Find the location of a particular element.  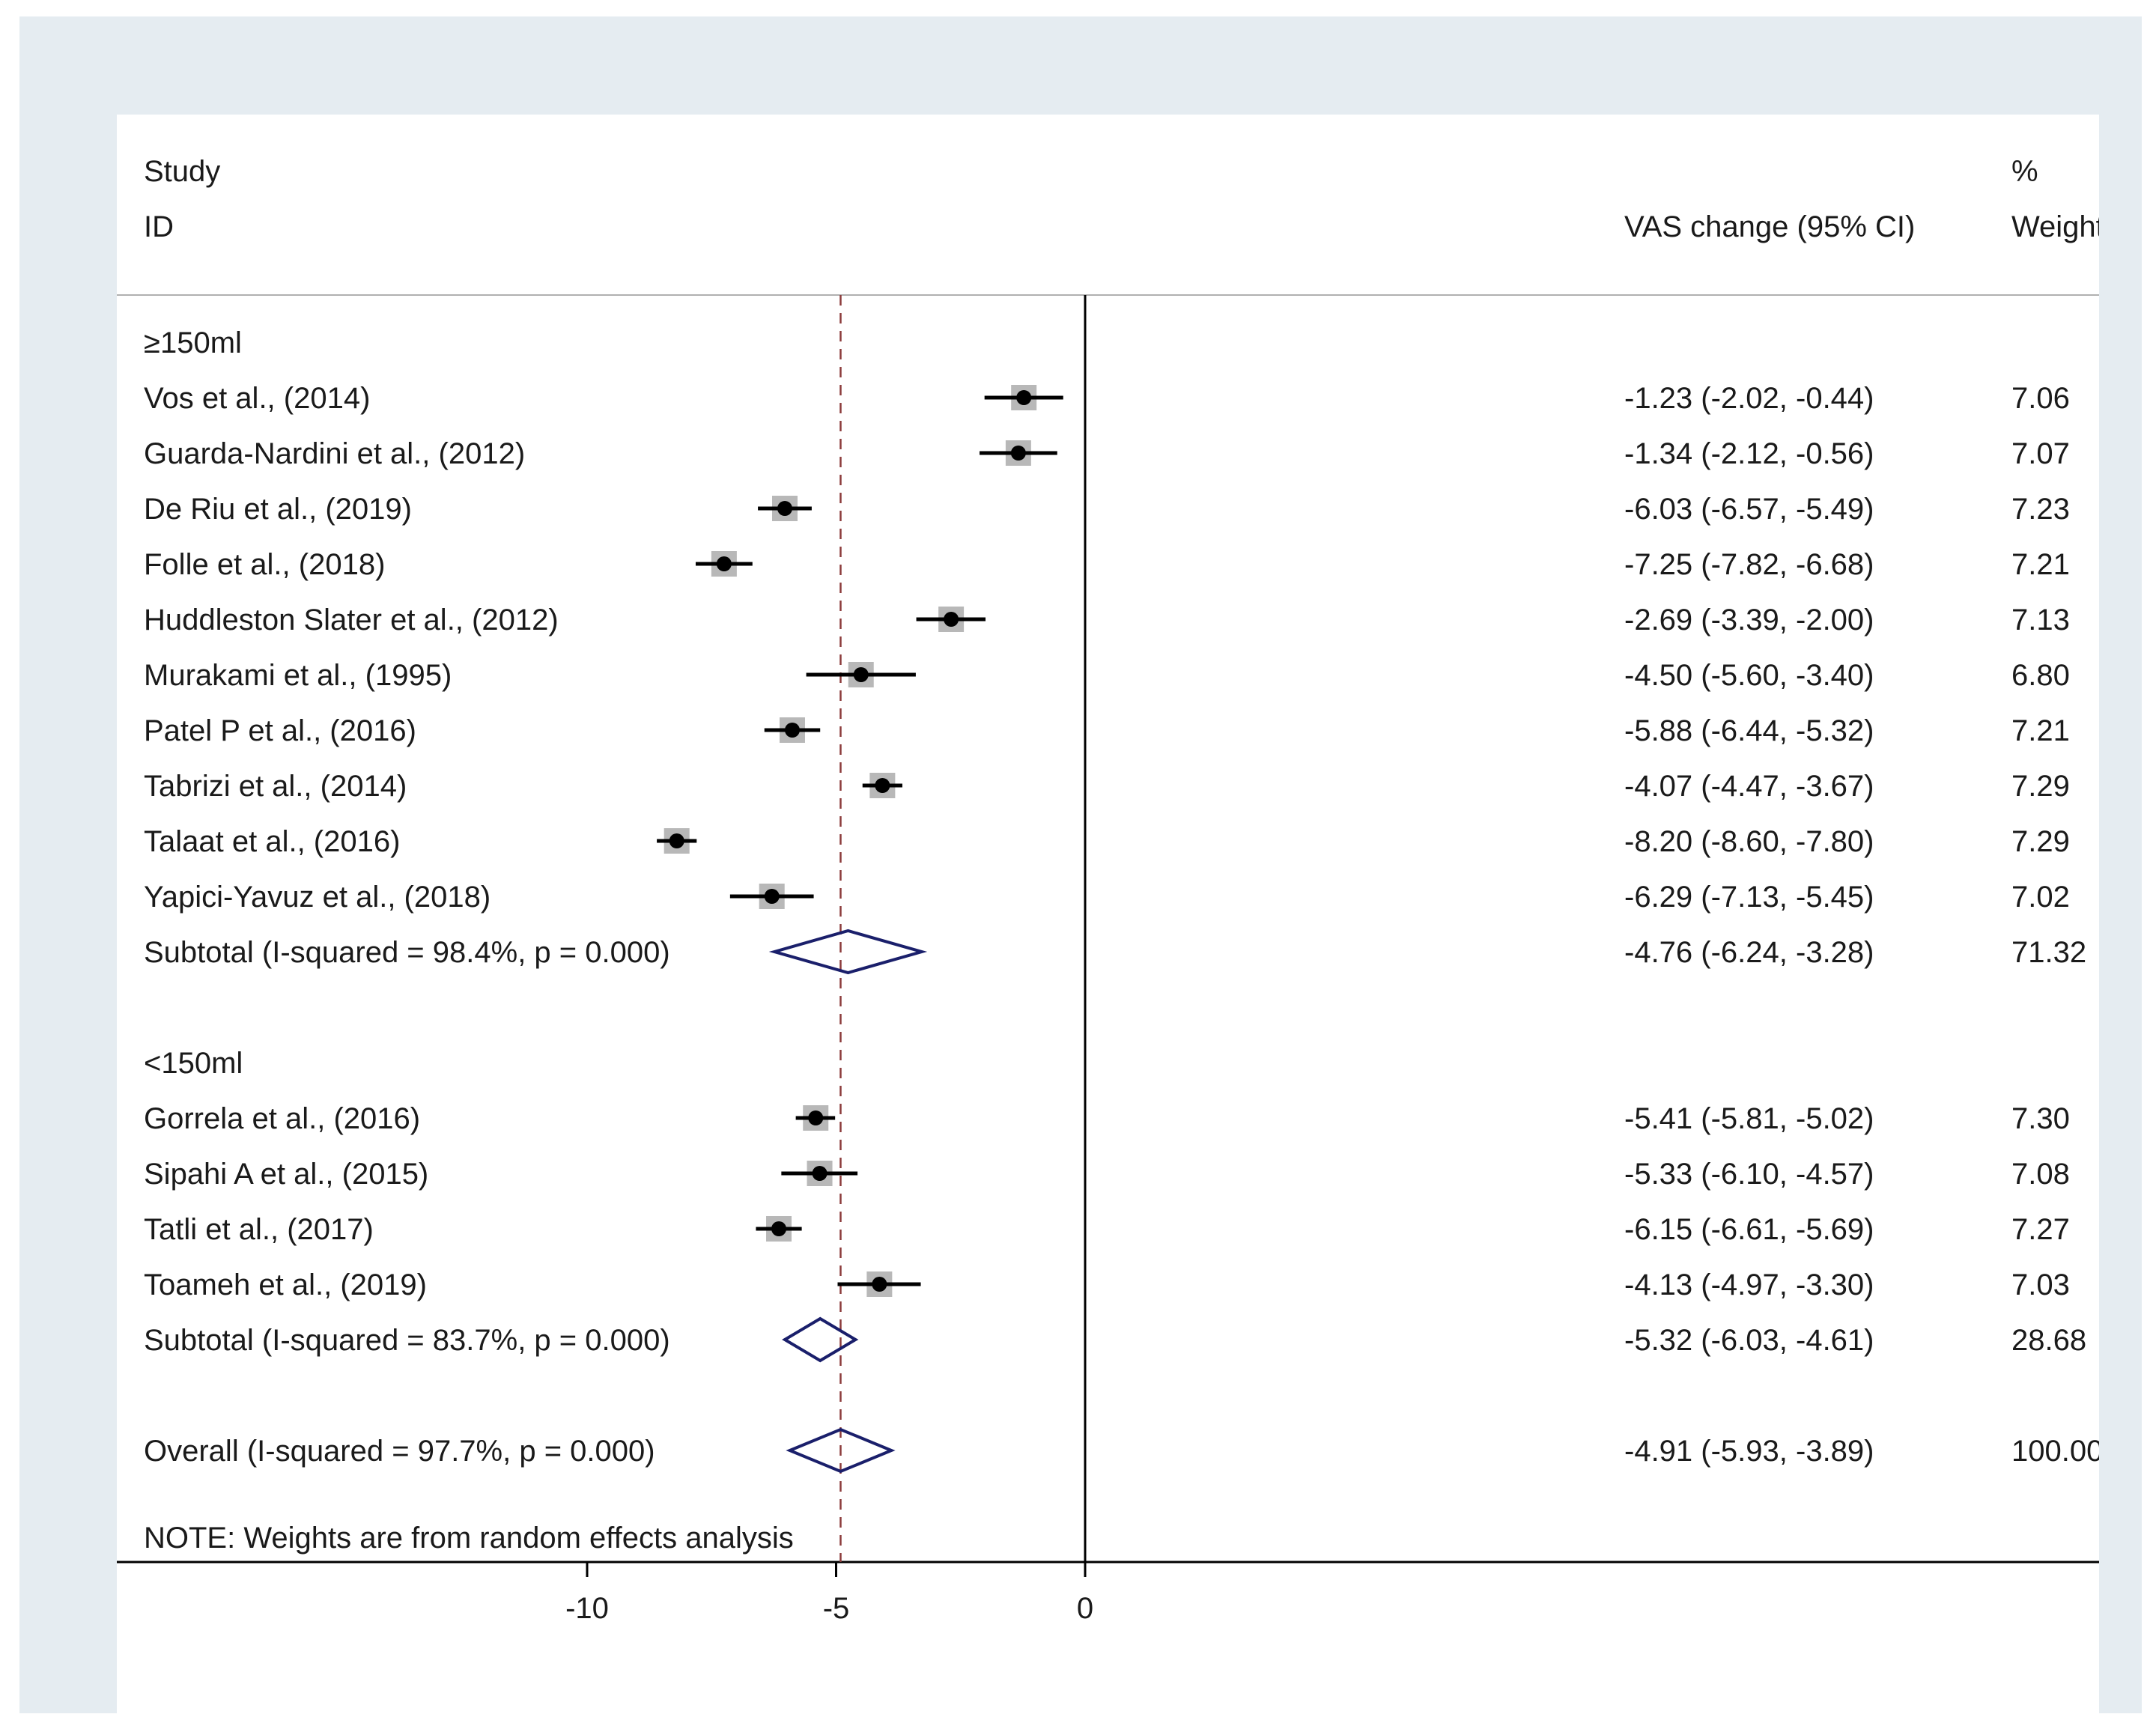

subtotal-ci-text: -4.76 (-6.24, -3.28) is located at coordinates (1749, 952).